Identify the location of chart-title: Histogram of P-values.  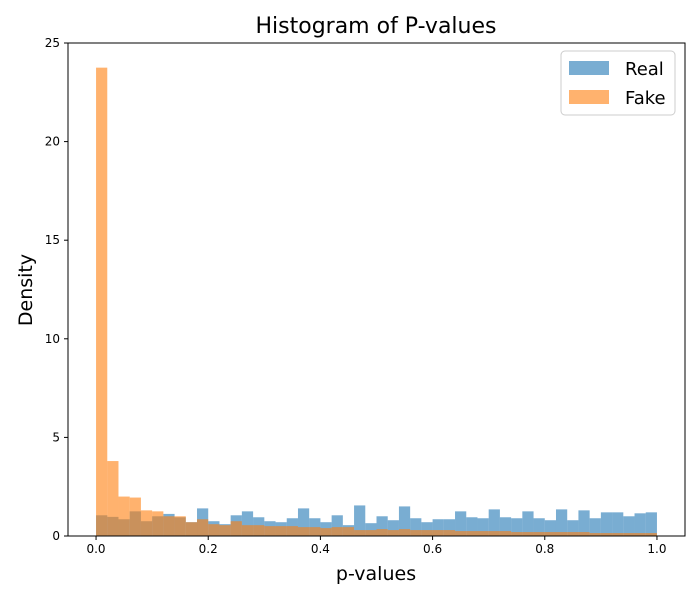
(375, 26).